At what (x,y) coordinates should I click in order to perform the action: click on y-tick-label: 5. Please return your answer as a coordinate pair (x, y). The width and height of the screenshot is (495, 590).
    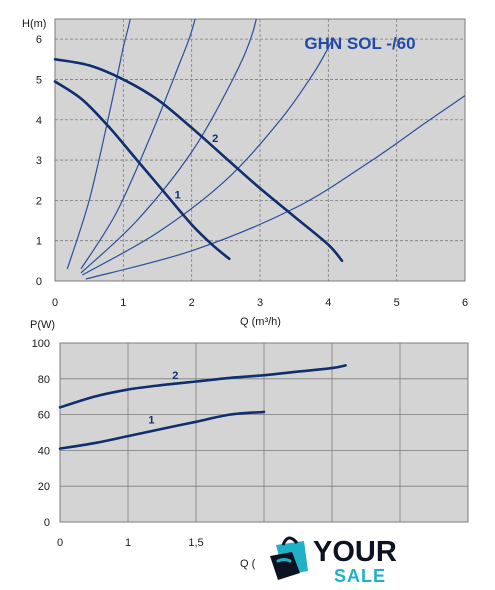
    Looking at the image, I should click on (39, 80).